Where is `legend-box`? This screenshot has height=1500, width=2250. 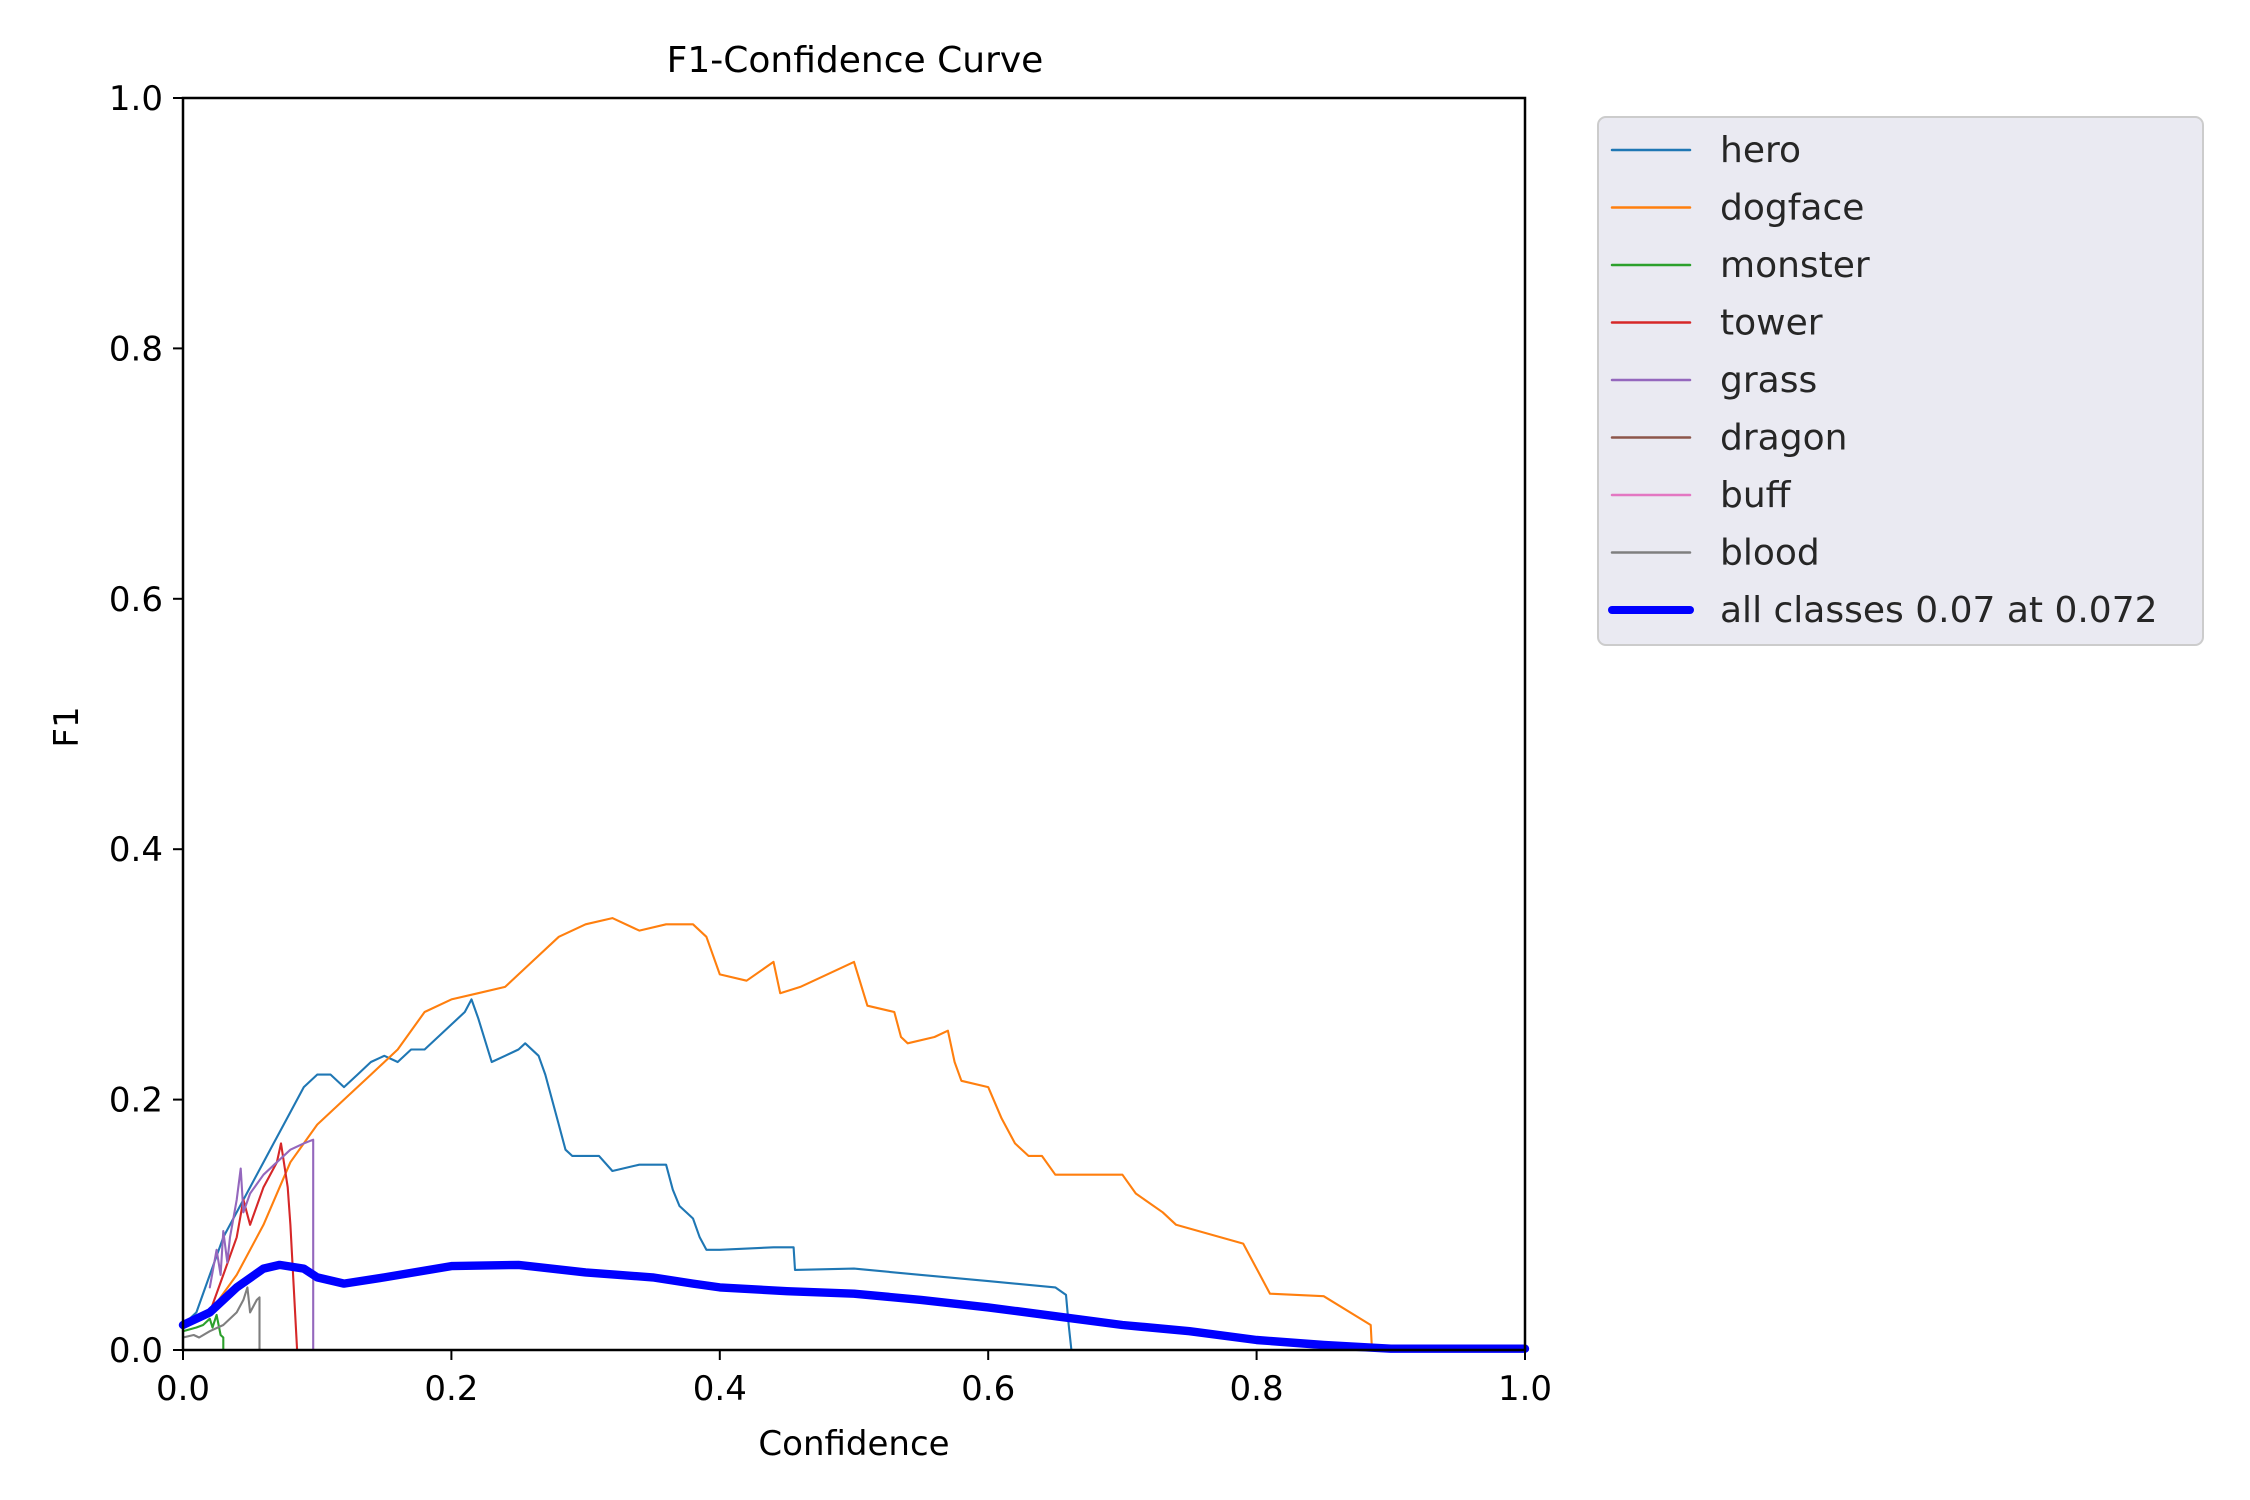 legend-box is located at coordinates (1900, 381).